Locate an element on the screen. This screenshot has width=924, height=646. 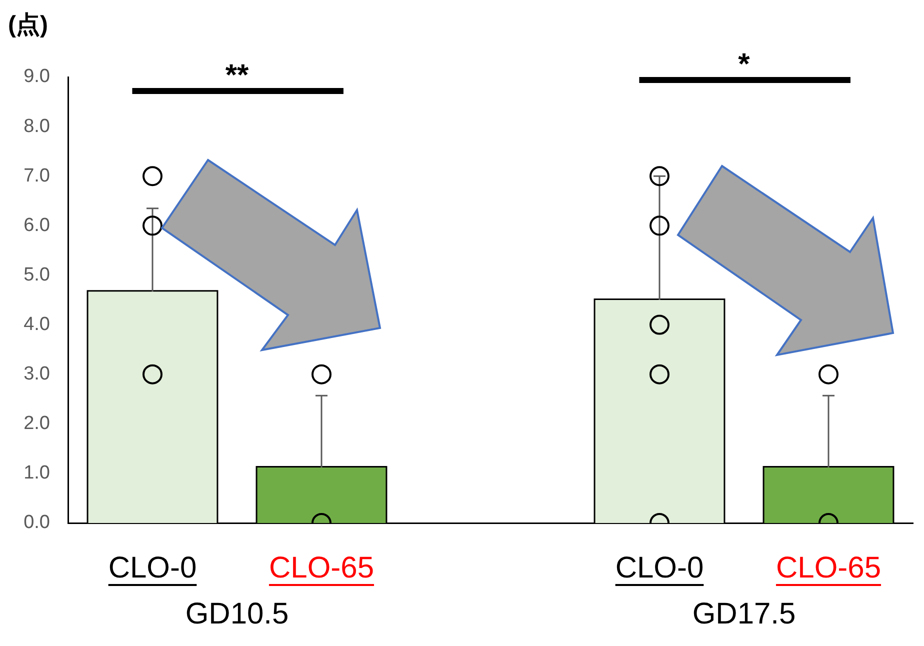
y-tick-label: 8.0 is located at coordinates (37, 126).